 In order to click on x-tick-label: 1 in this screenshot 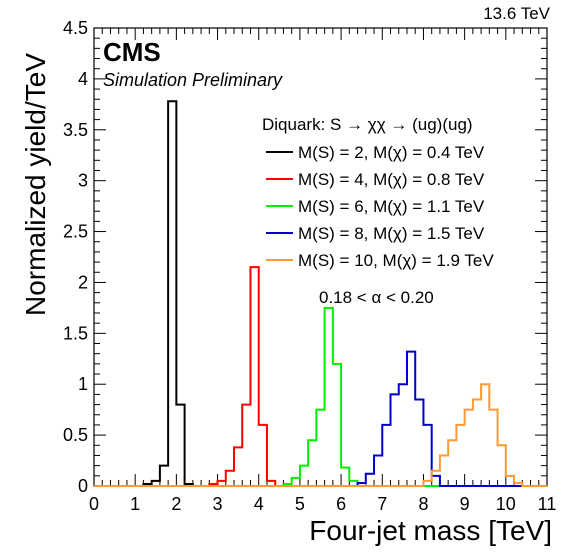, I will do `click(135, 504)`.